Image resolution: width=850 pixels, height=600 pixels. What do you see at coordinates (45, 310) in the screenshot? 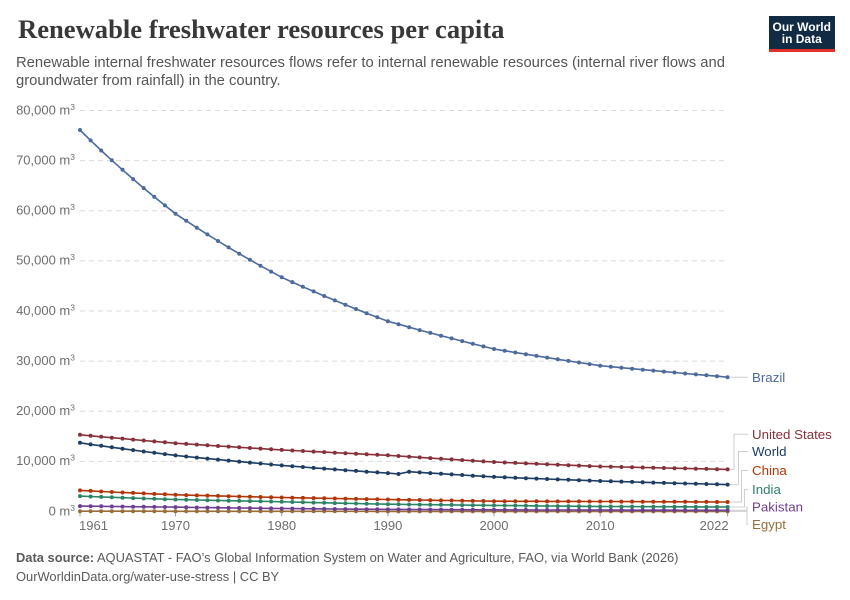
I see `svg-text: 40,000 m3` at bounding box center [45, 310].